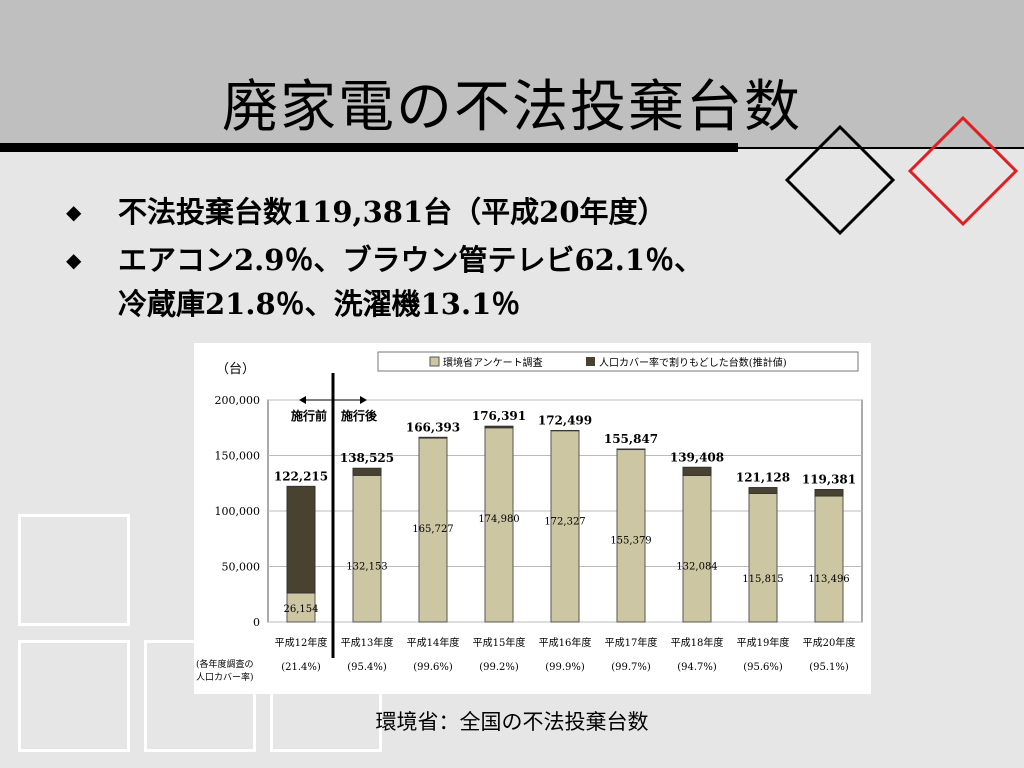  Describe the element at coordinates (630, 541) in the screenshot. I see `bar-survey-label: 155,379` at that location.